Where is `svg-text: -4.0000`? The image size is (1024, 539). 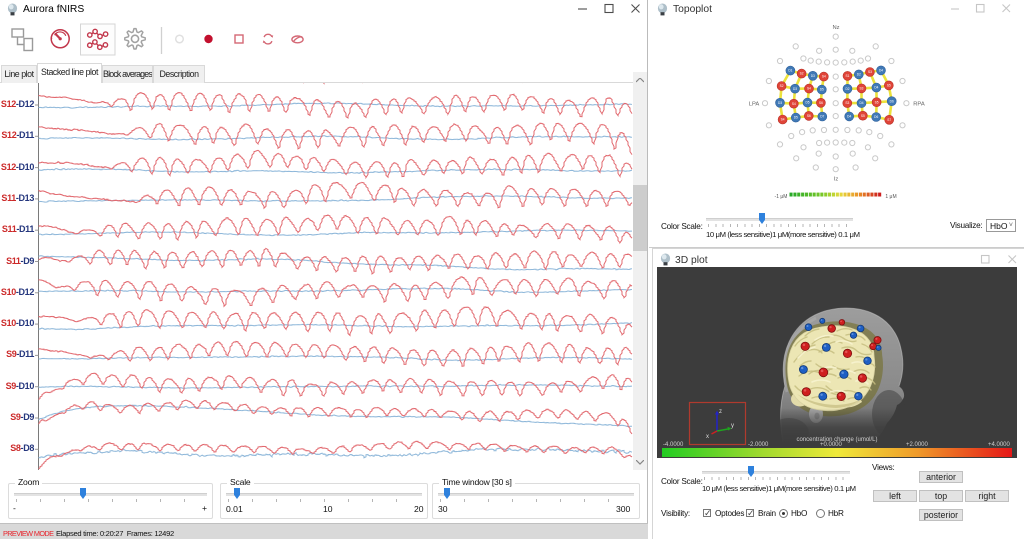 svg-text: -4.0000 is located at coordinates (673, 445).